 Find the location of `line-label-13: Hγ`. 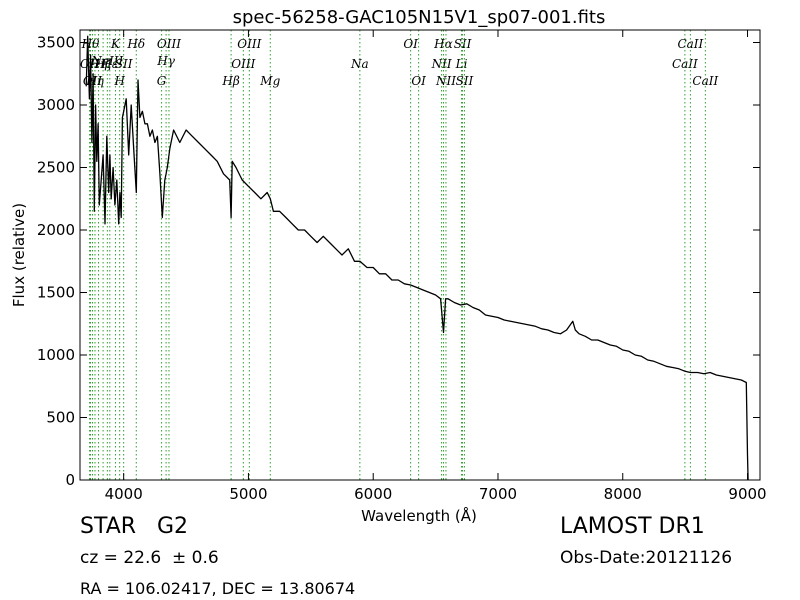

line-label-13: Hγ is located at coordinates (165, 61).